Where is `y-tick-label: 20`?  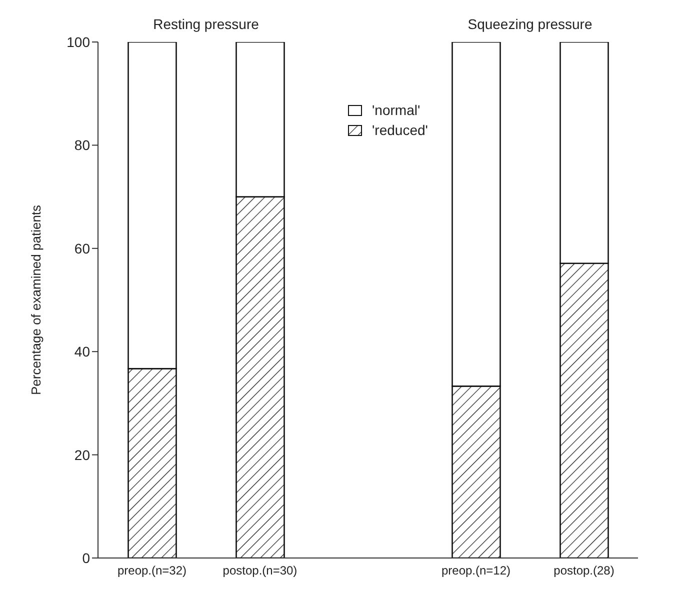 y-tick-label: 20 is located at coordinates (82, 454).